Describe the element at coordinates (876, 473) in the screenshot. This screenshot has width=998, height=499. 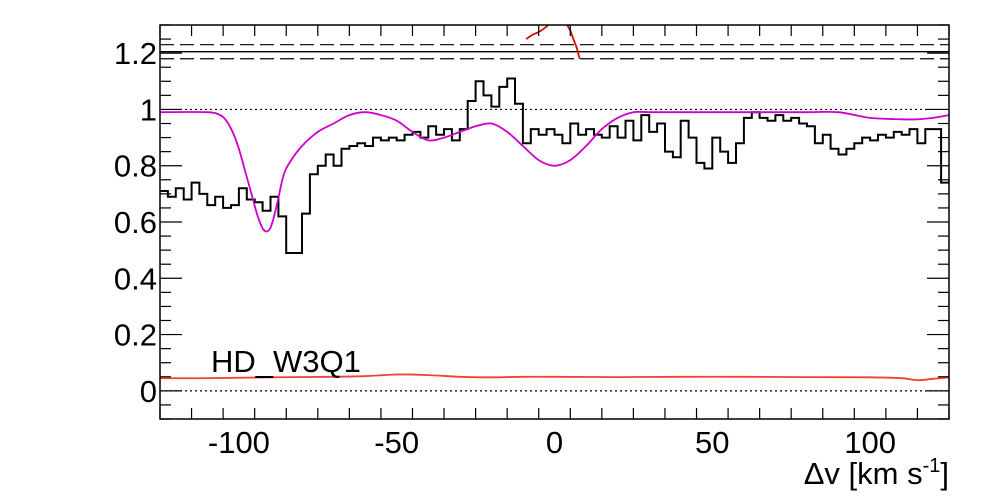
I see `x-axis-title: Δv [km s-1]` at that location.